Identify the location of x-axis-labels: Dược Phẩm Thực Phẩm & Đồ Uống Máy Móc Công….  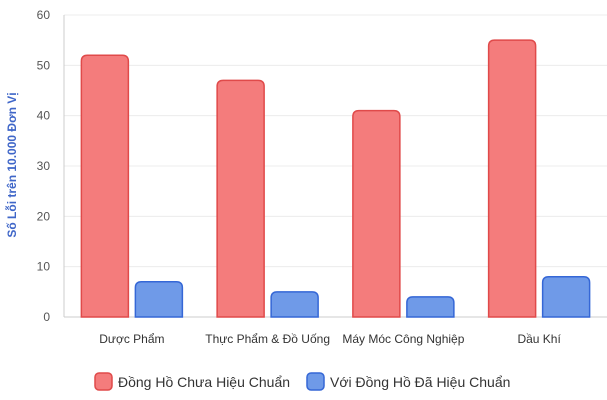
(330, 339).